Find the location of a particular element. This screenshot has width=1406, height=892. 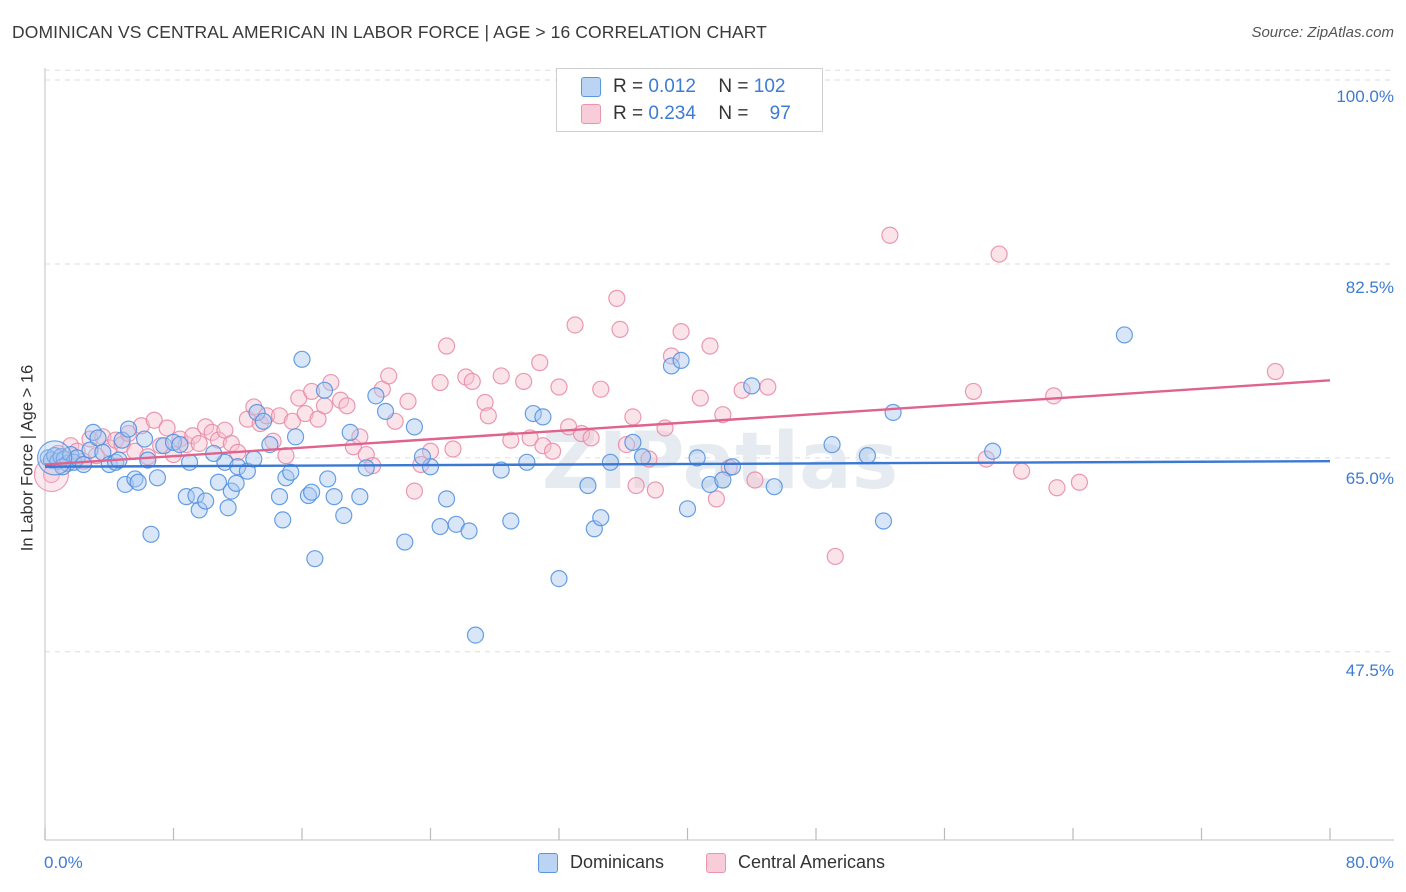

dominican-cluster-point is located at coordinates (55, 458).